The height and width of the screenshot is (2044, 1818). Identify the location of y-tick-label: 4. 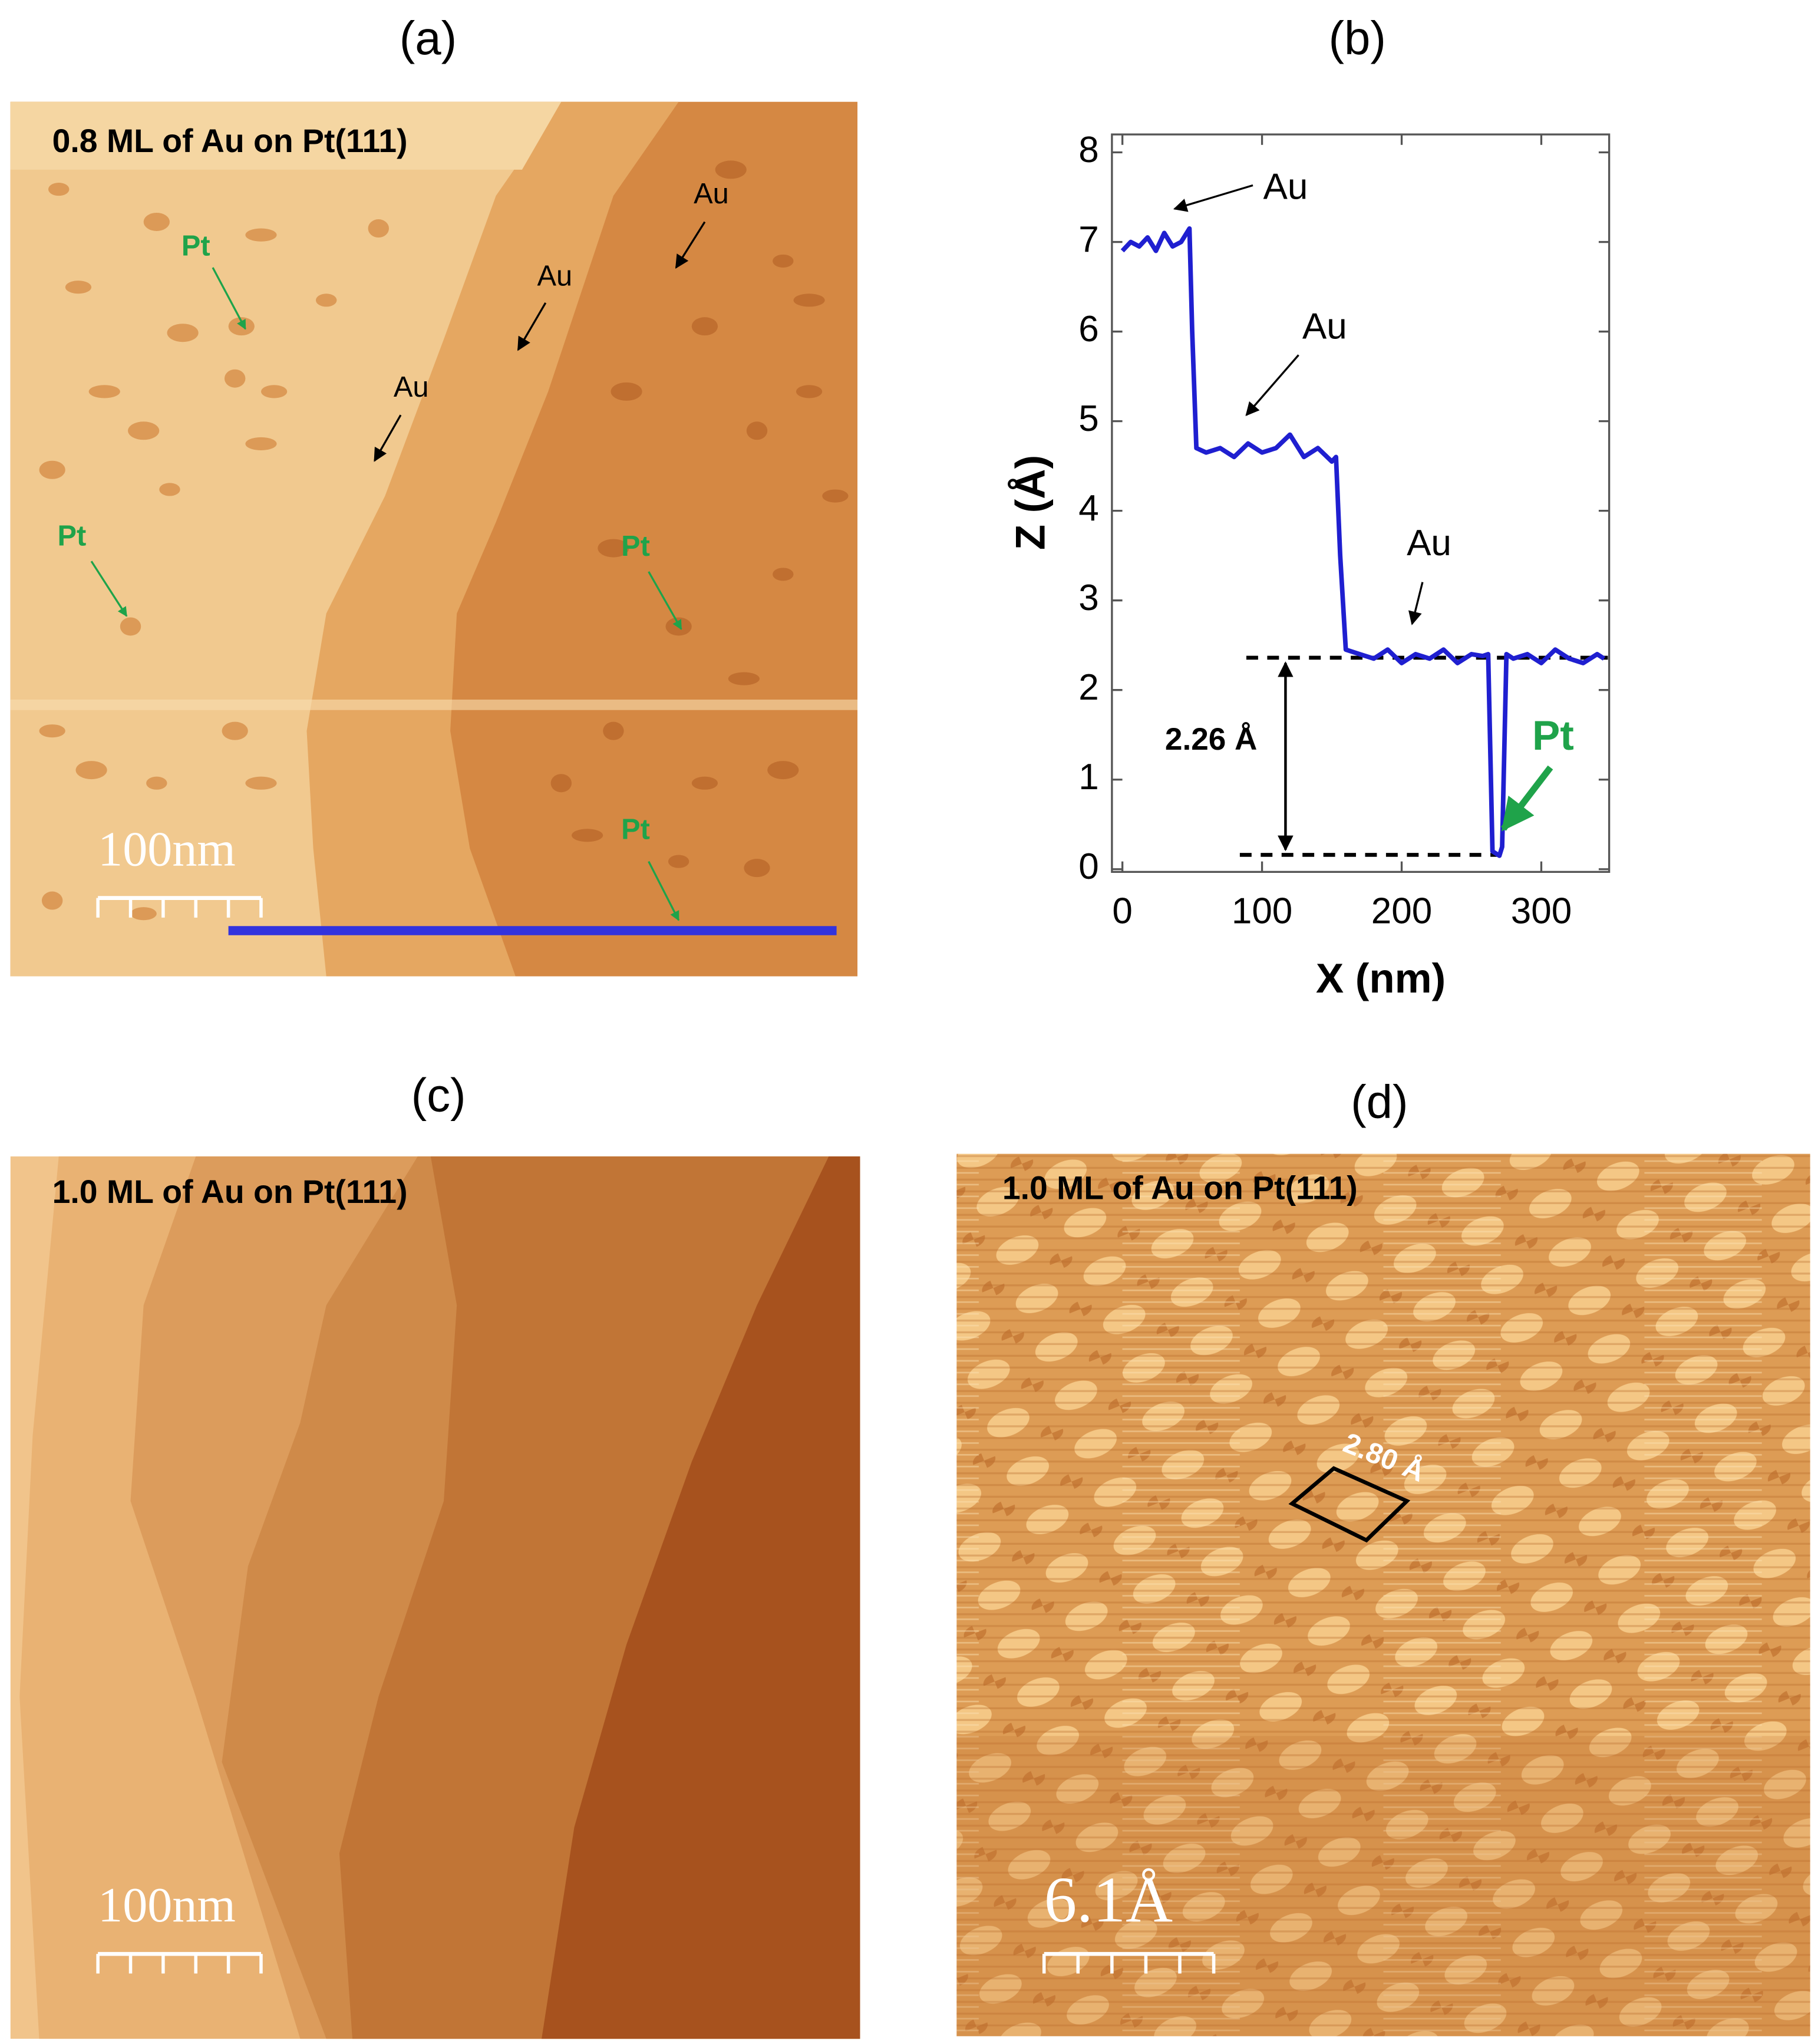
(1088, 508).